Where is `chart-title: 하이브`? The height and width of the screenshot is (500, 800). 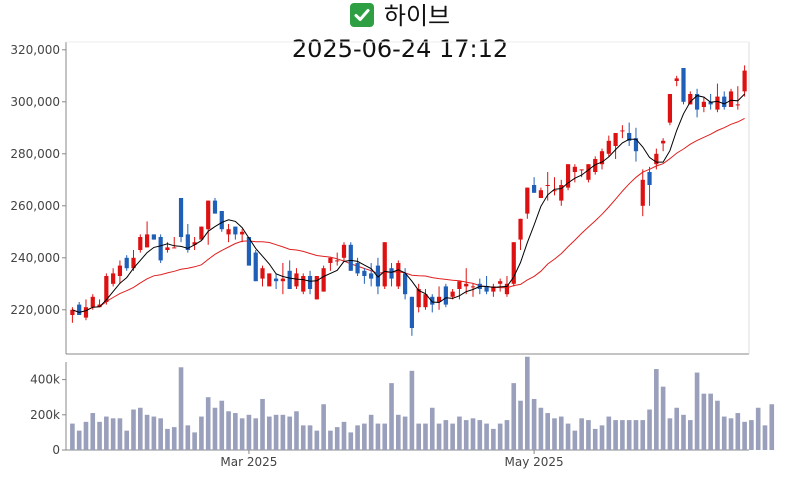
chart-title: 하이브 is located at coordinates (400, 16).